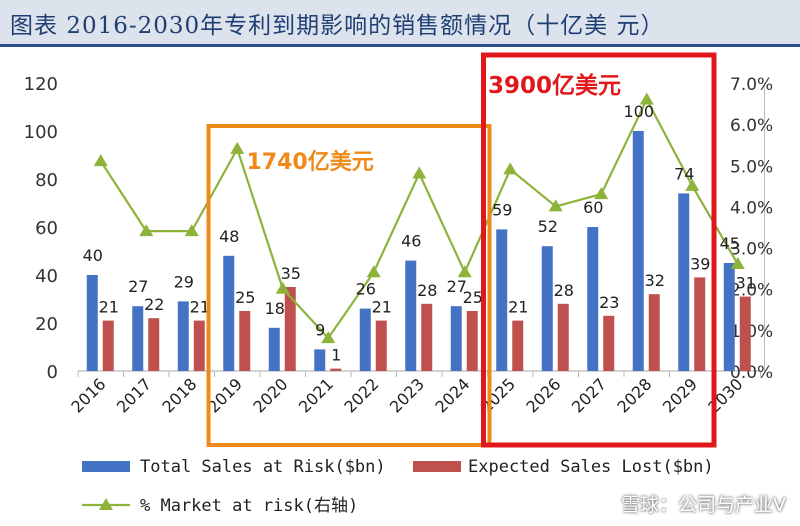 The width and height of the screenshot is (800, 526). What do you see at coordinates (609, 302) in the screenshot?
I see `data-label-lost: 23` at bounding box center [609, 302].